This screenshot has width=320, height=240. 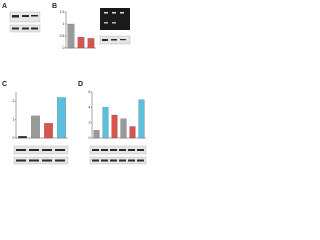 I want to click on blot-c, so click(x=41, y=155).